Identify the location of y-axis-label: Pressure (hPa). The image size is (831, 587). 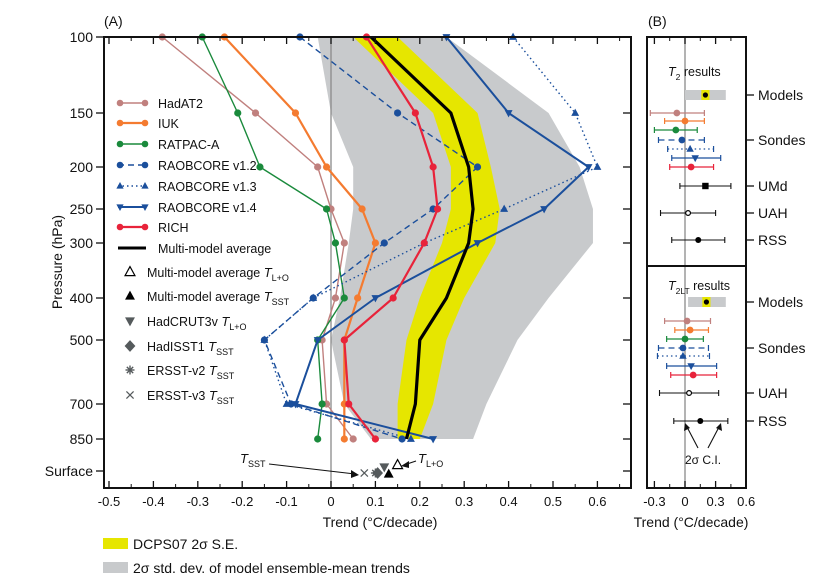
(57, 262).